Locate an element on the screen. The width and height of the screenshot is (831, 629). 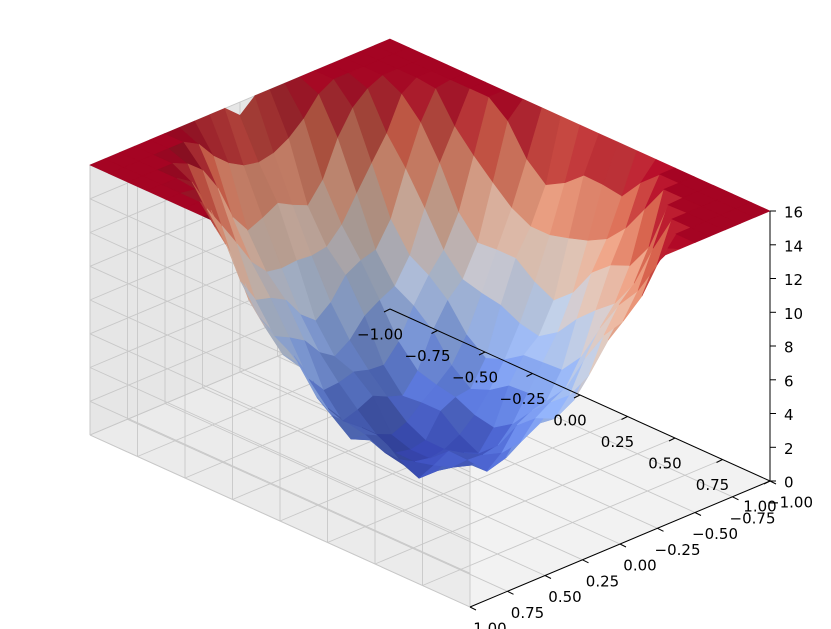
z-tick-label: 8 is located at coordinates (789, 348).